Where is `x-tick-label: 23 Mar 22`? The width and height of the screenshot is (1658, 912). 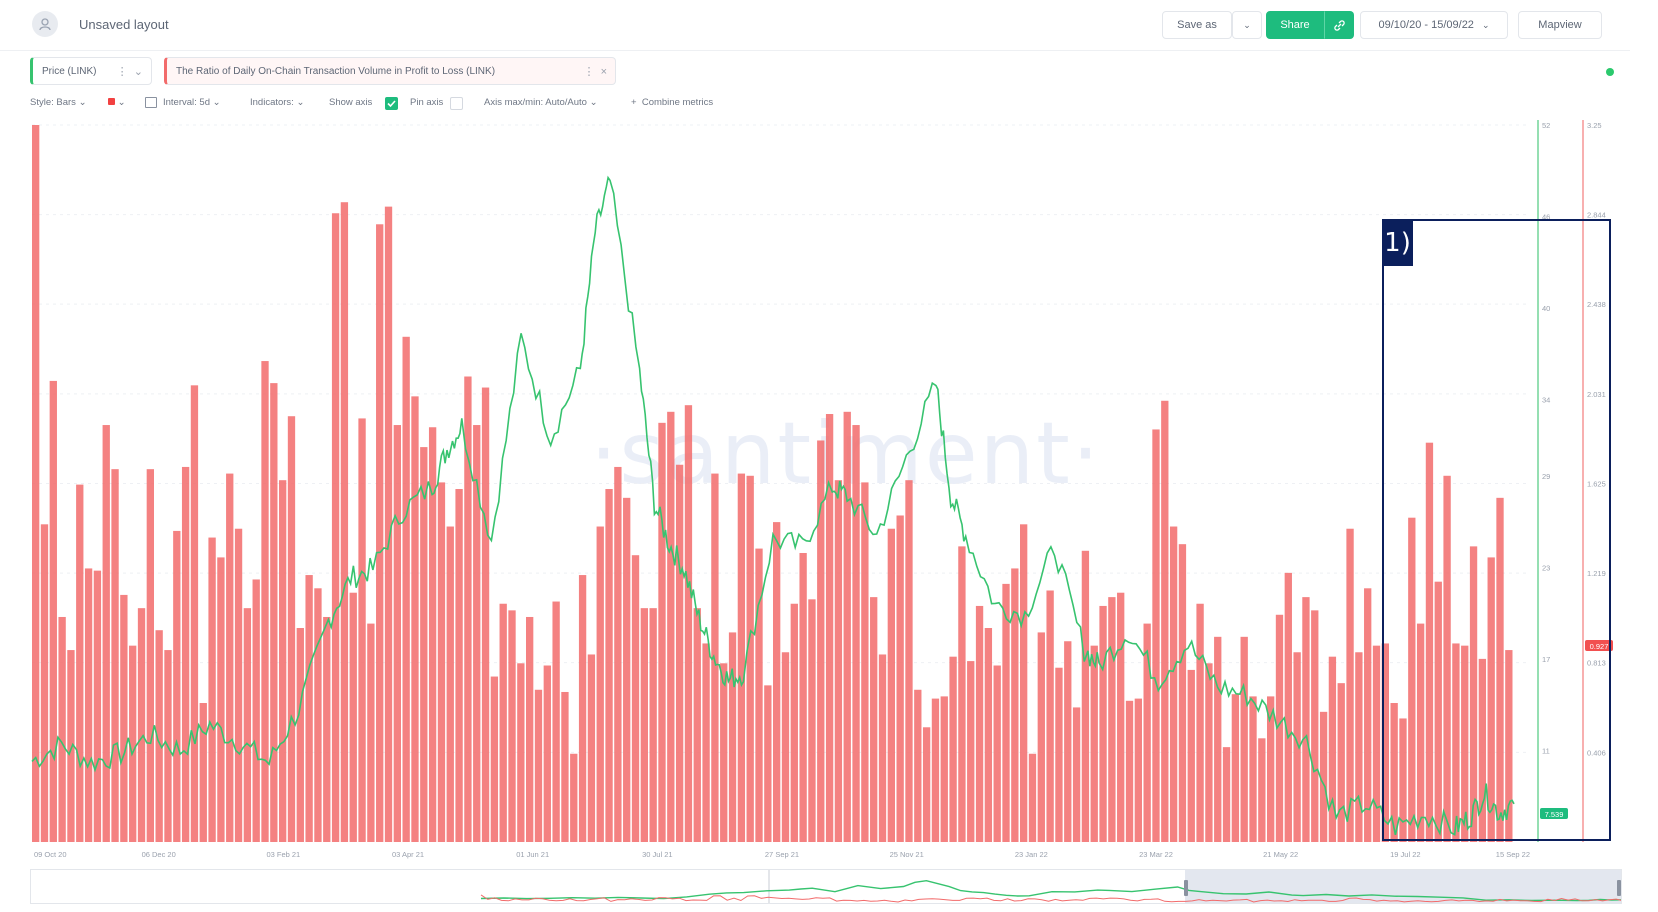 x-tick-label: 23 Mar 22 is located at coordinates (1156, 854).